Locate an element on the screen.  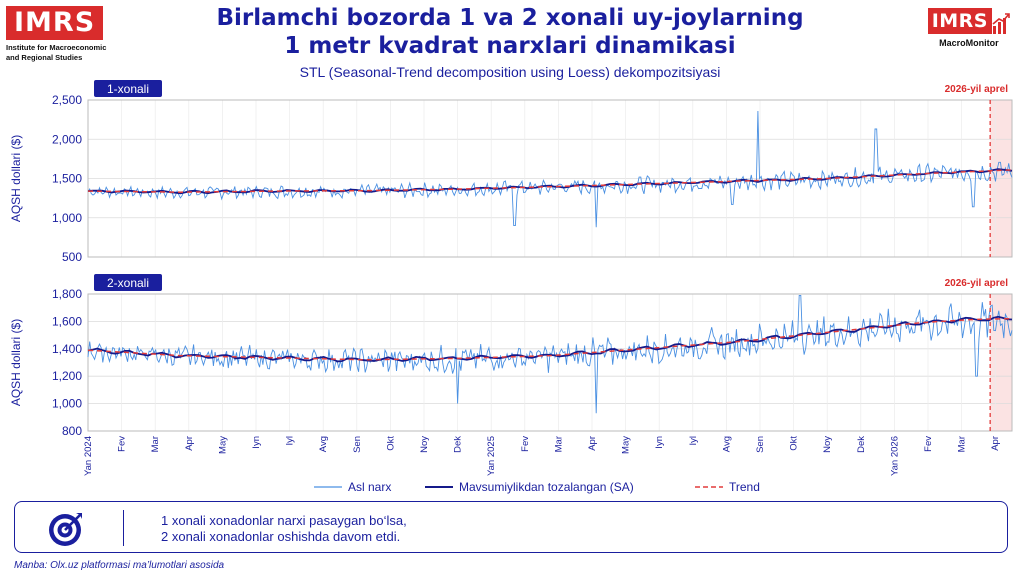
panel-label-text: 1-xonali is located at coordinates (128, 89).